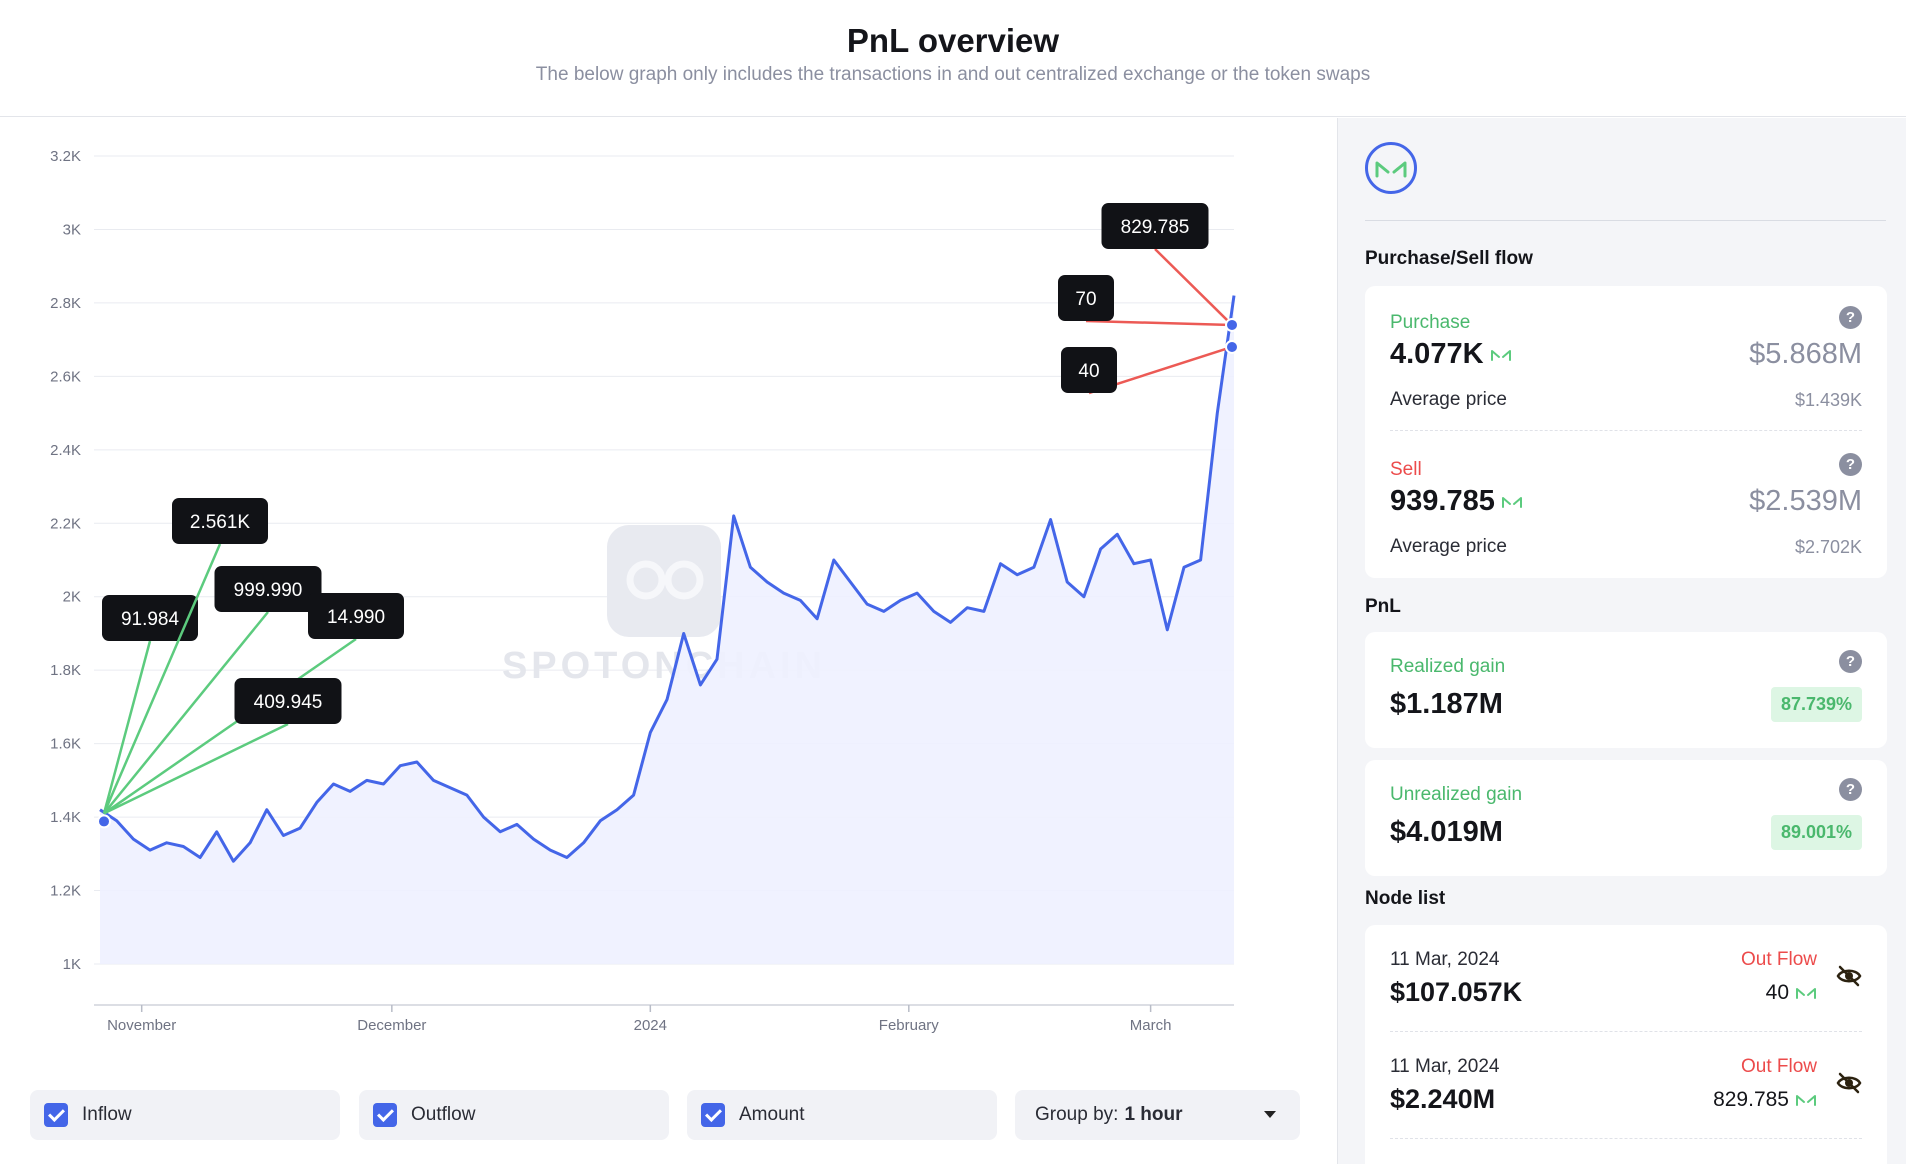 This screenshot has width=1906, height=1164. What do you see at coordinates (1626, 978) in the screenshot?
I see `list-item: 11 Mar, 2024 Out Flow $107.057K 40` at bounding box center [1626, 978].